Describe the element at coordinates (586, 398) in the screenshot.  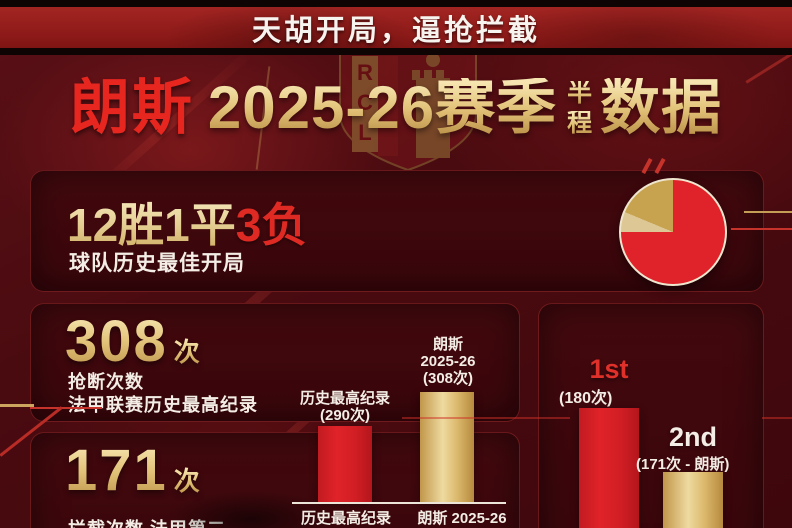
I see `rank-1-value: (180次)` at that location.